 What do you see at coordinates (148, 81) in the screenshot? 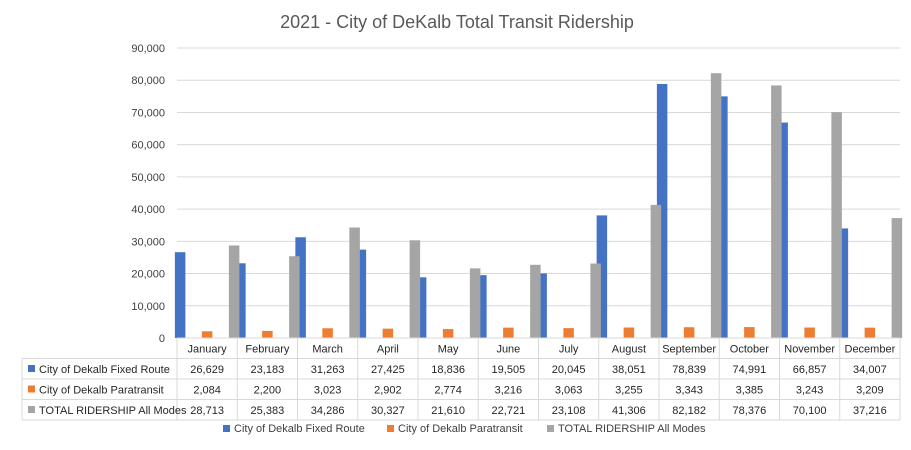
I see `y-tick-label: 80,000` at bounding box center [148, 81].